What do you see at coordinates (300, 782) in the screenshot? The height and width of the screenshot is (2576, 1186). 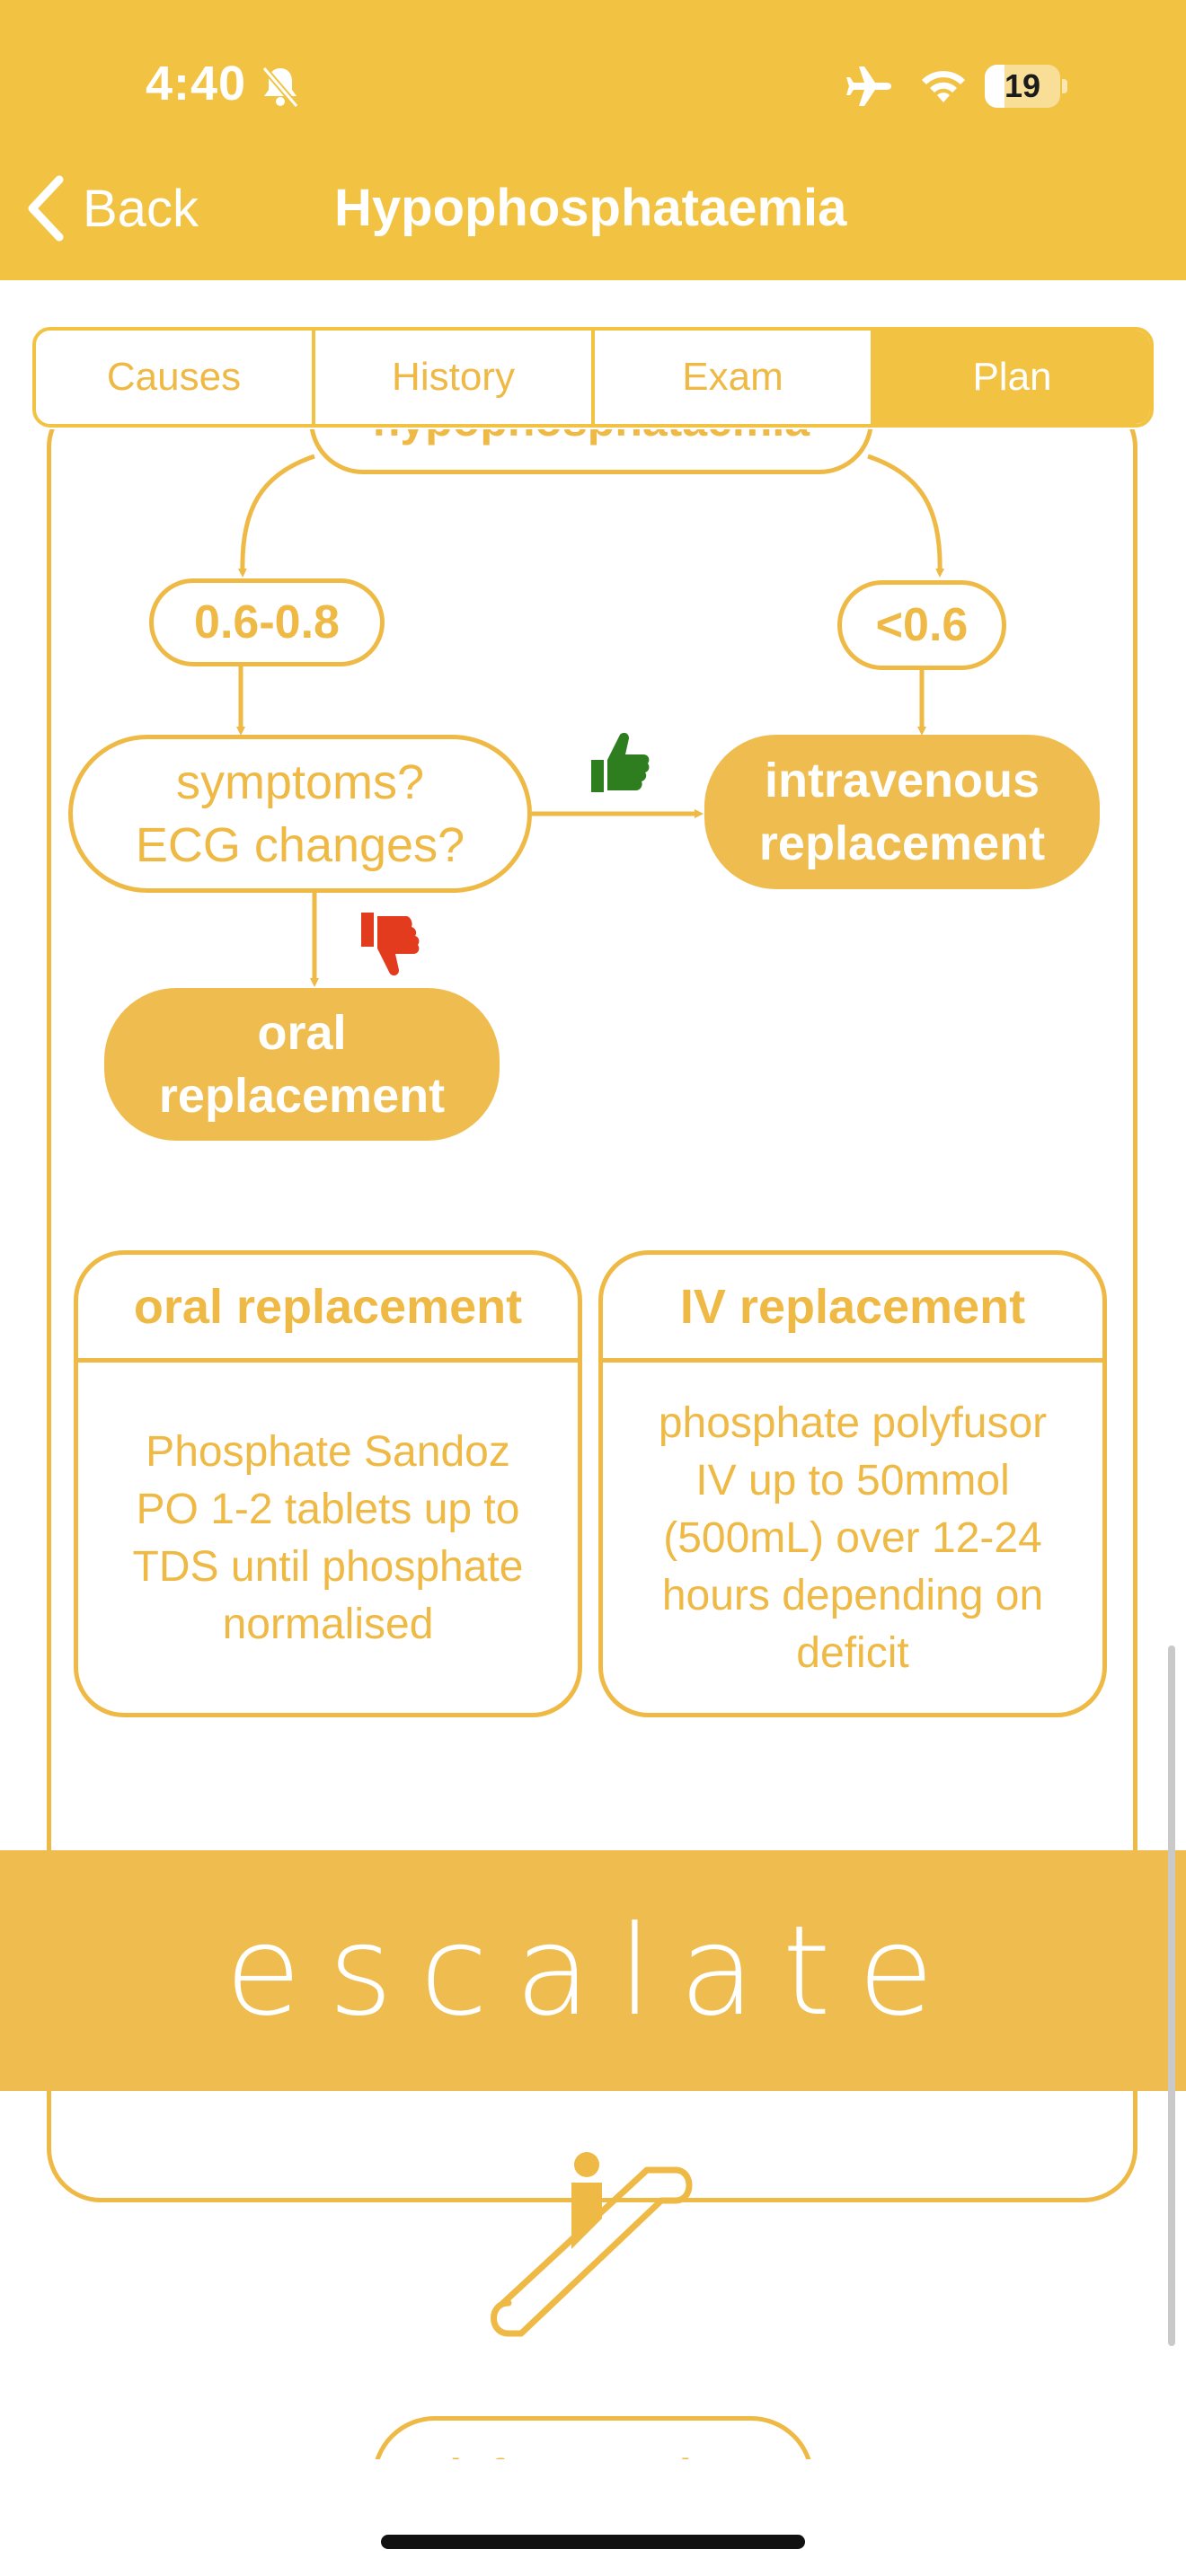 I see `symptoms-line: symptoms?` at bounding box center [300, 782].